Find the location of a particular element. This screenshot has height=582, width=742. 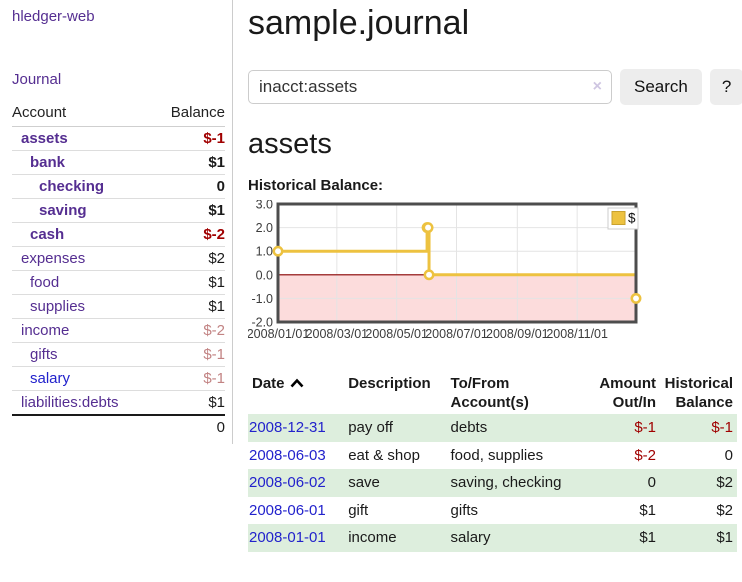

sidebar-account-link: salary is located at coordinates (50, 378).